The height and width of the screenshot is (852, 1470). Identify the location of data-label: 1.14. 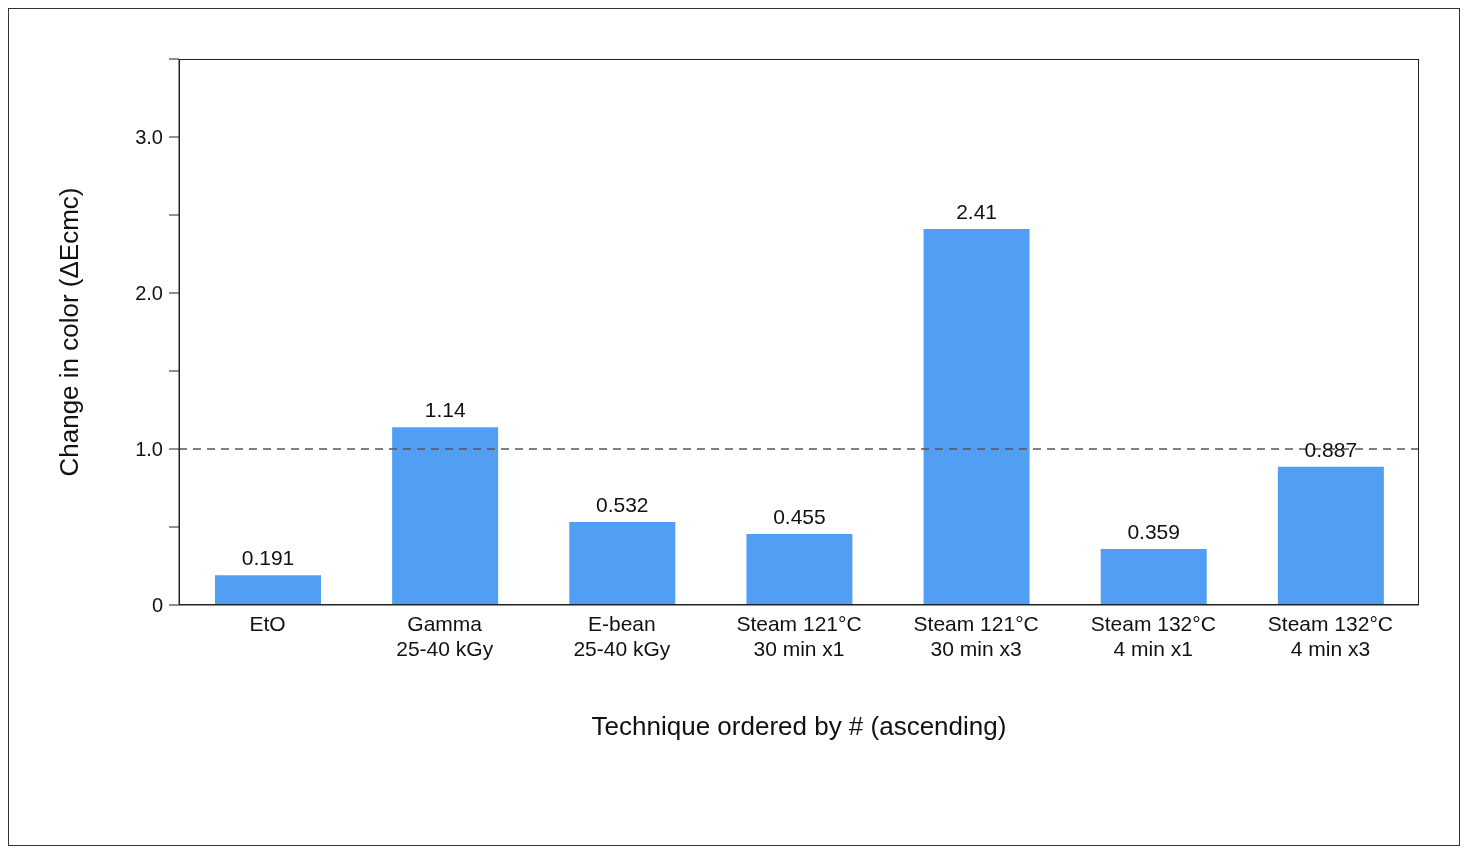
(445, 410).